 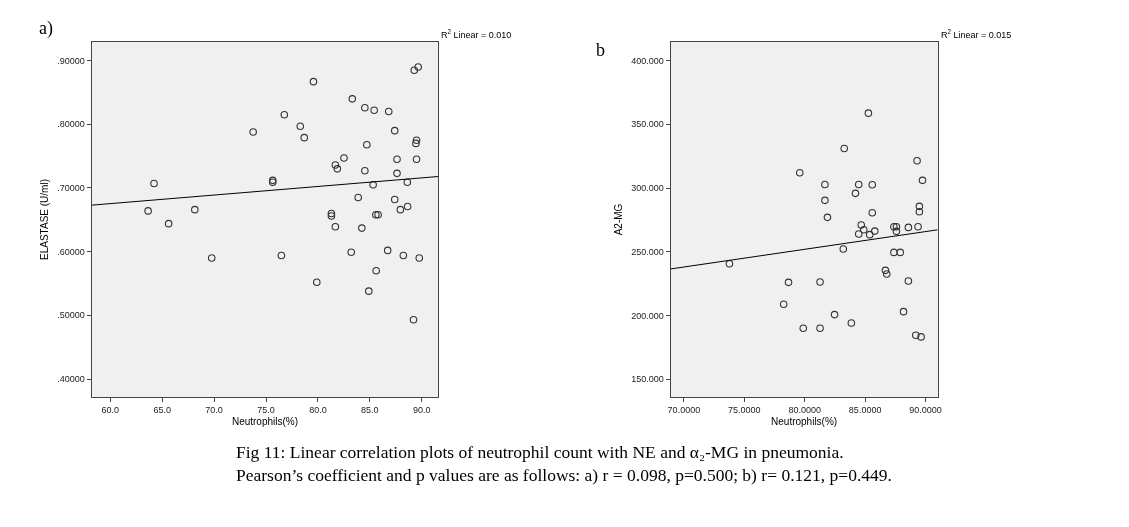 I want to click on y-tick-label: .70000, so click(x=71, y=188).